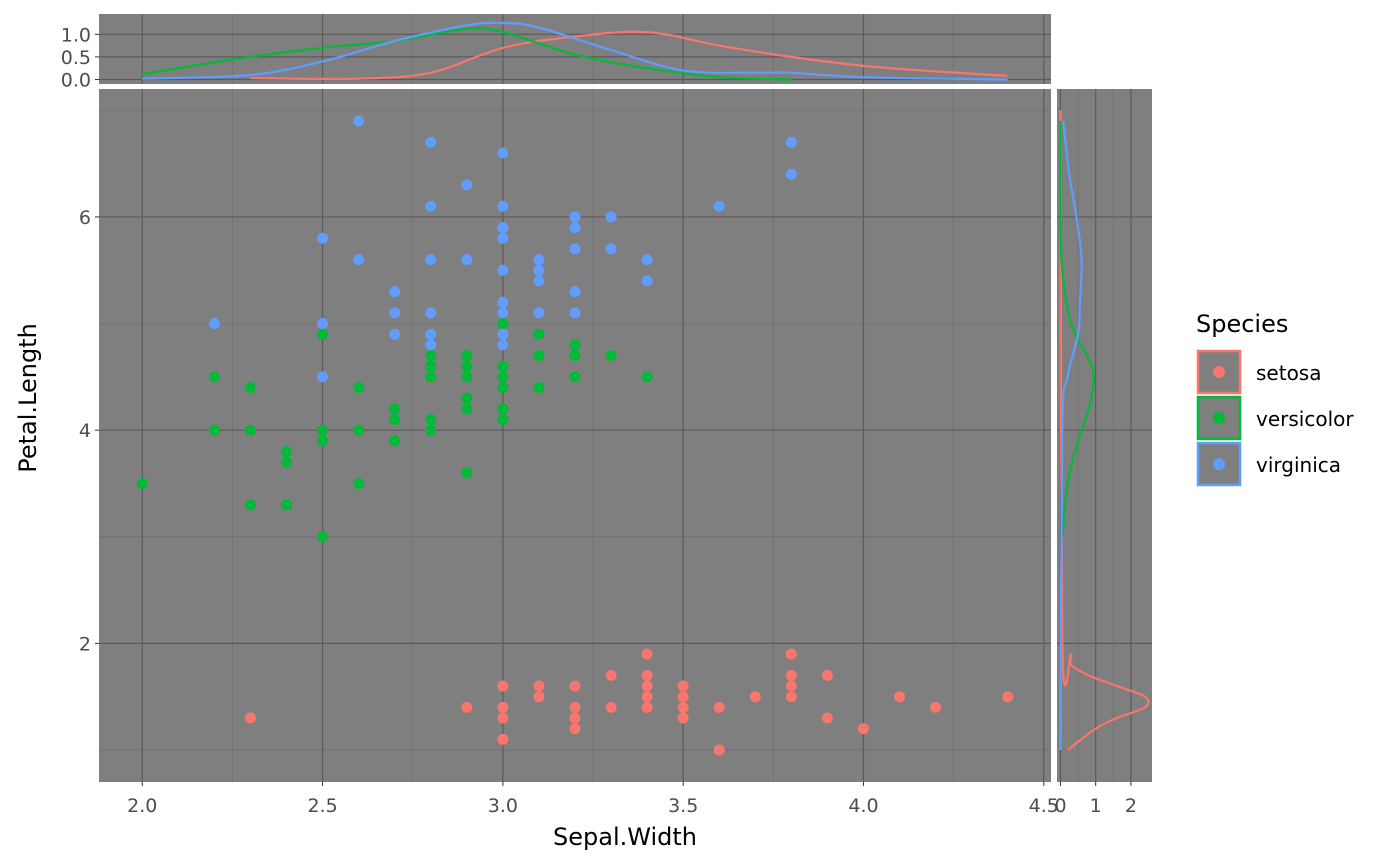  I want to click on y-axis-title: Petal.Length, so click(28, 398).